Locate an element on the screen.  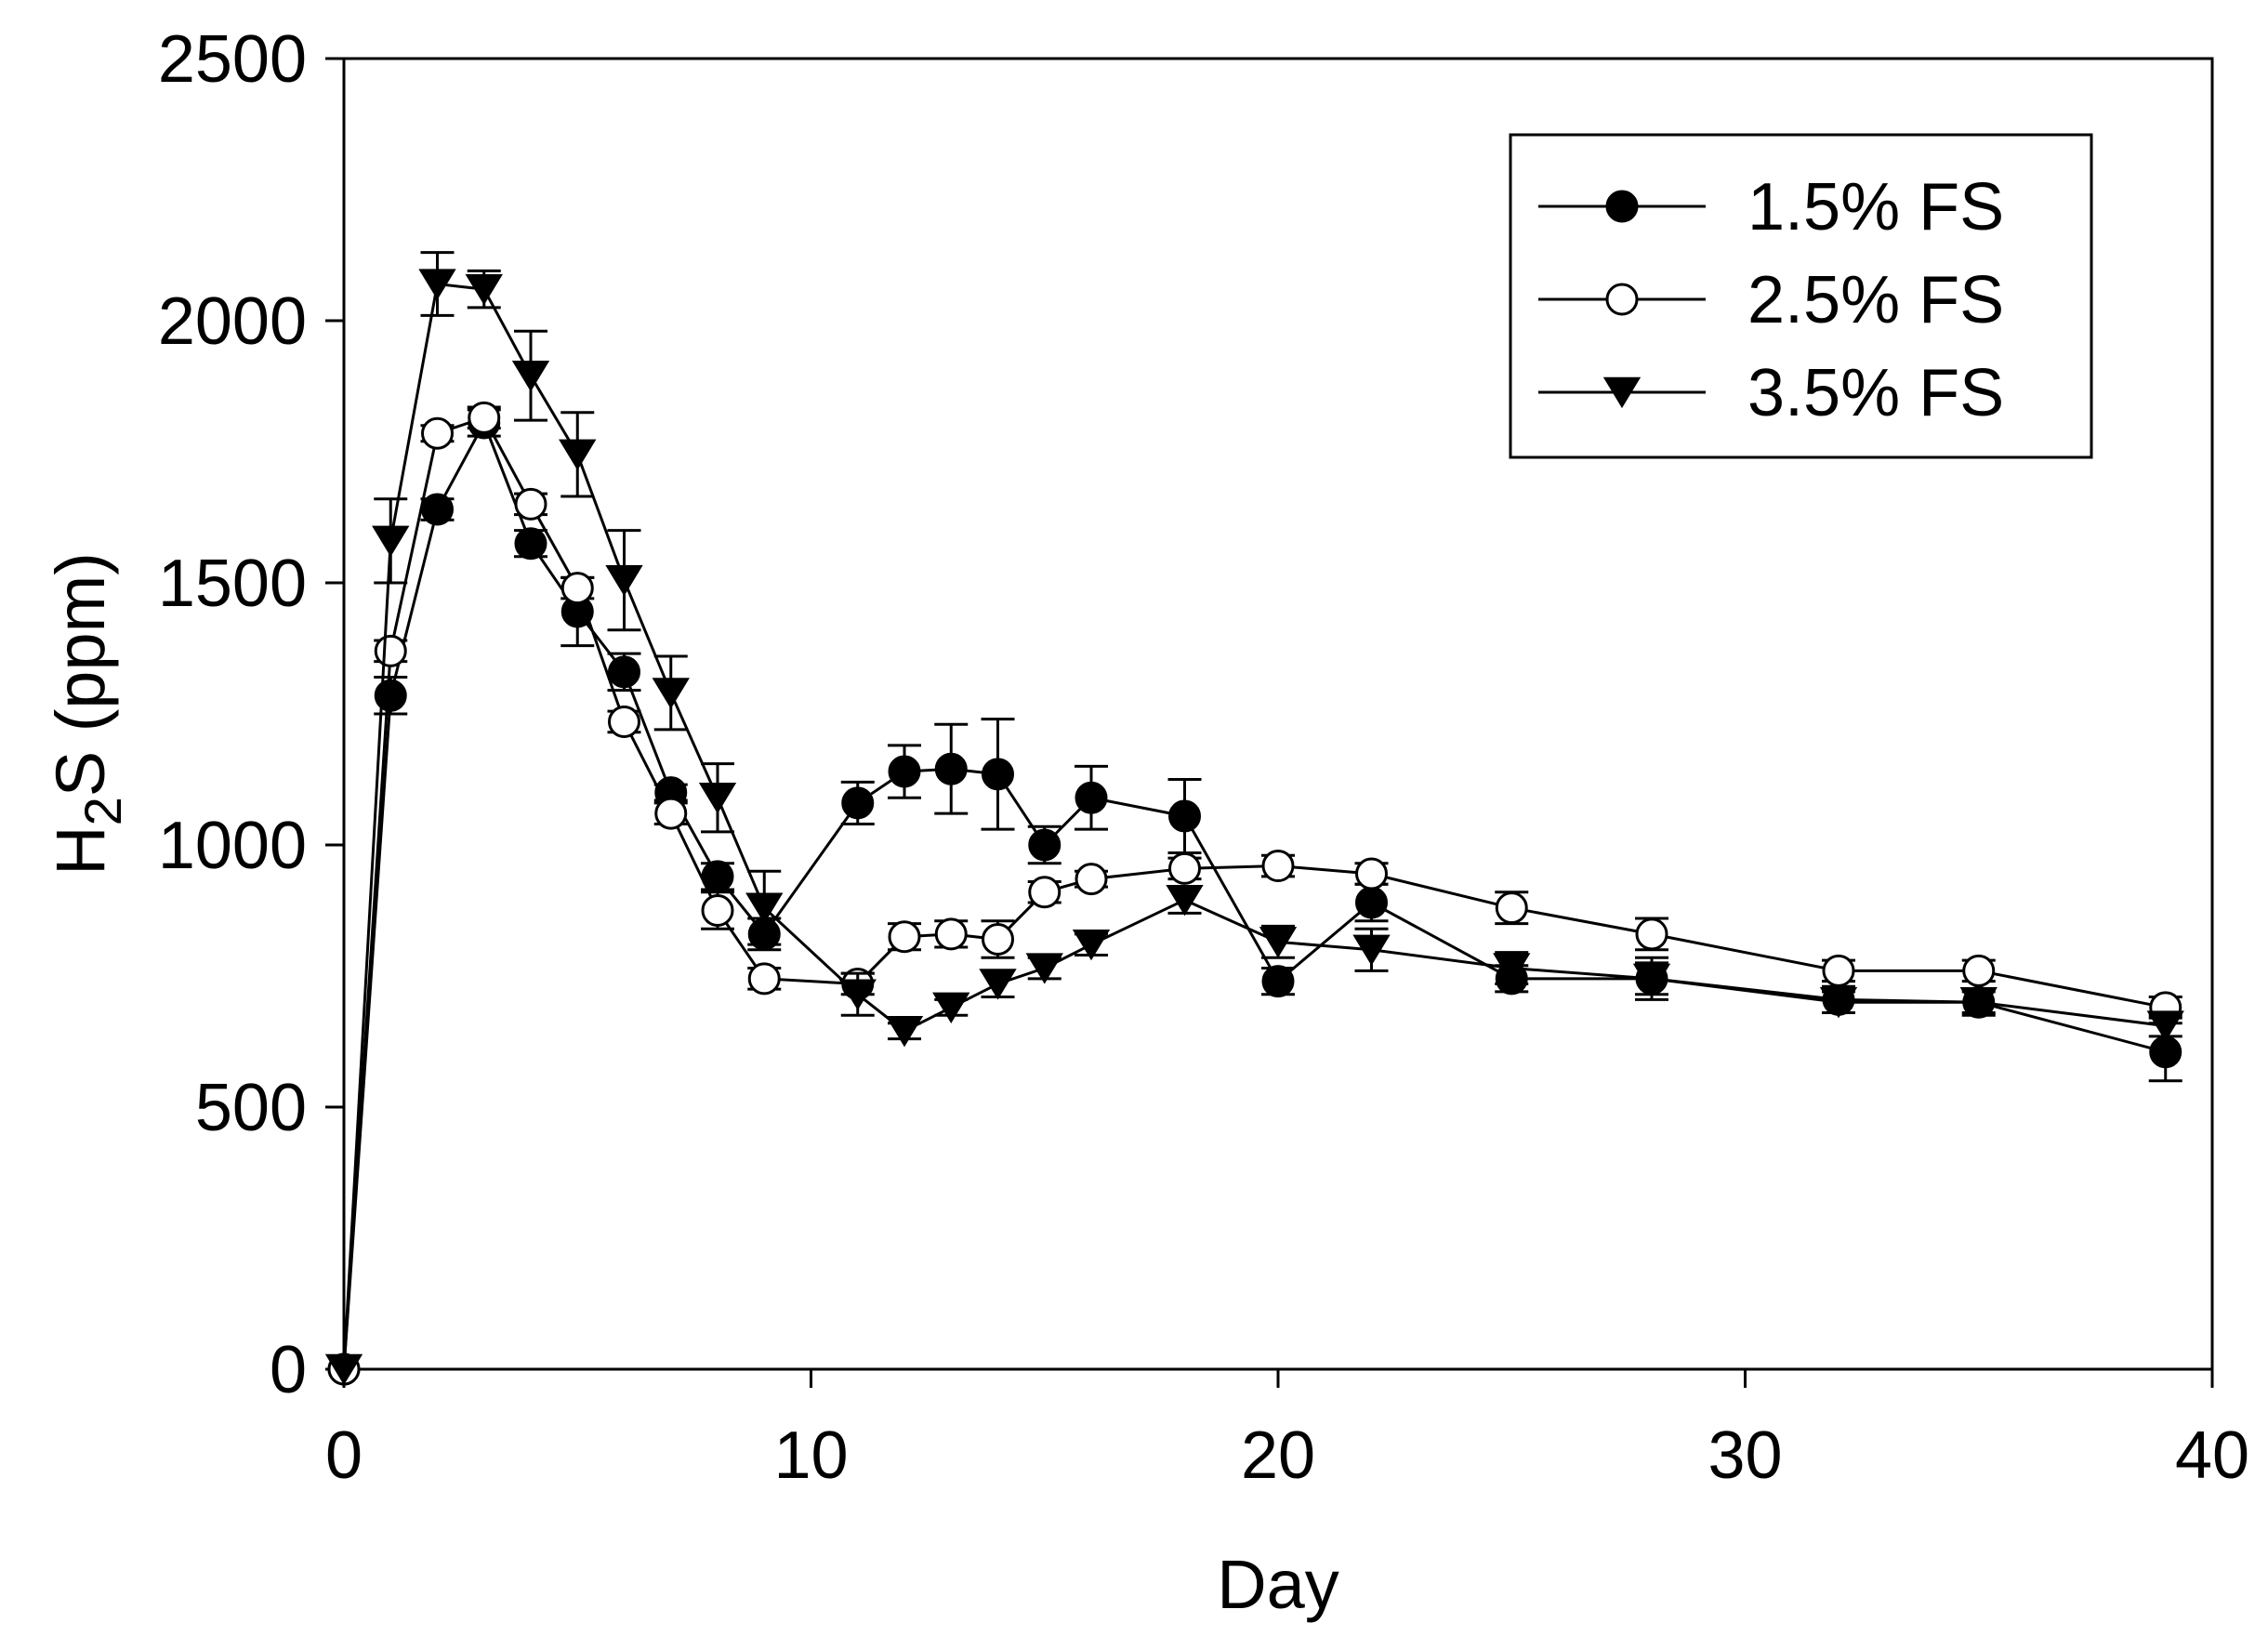
legend-label: 1.5% FS is located at coordinates (1876, 207).